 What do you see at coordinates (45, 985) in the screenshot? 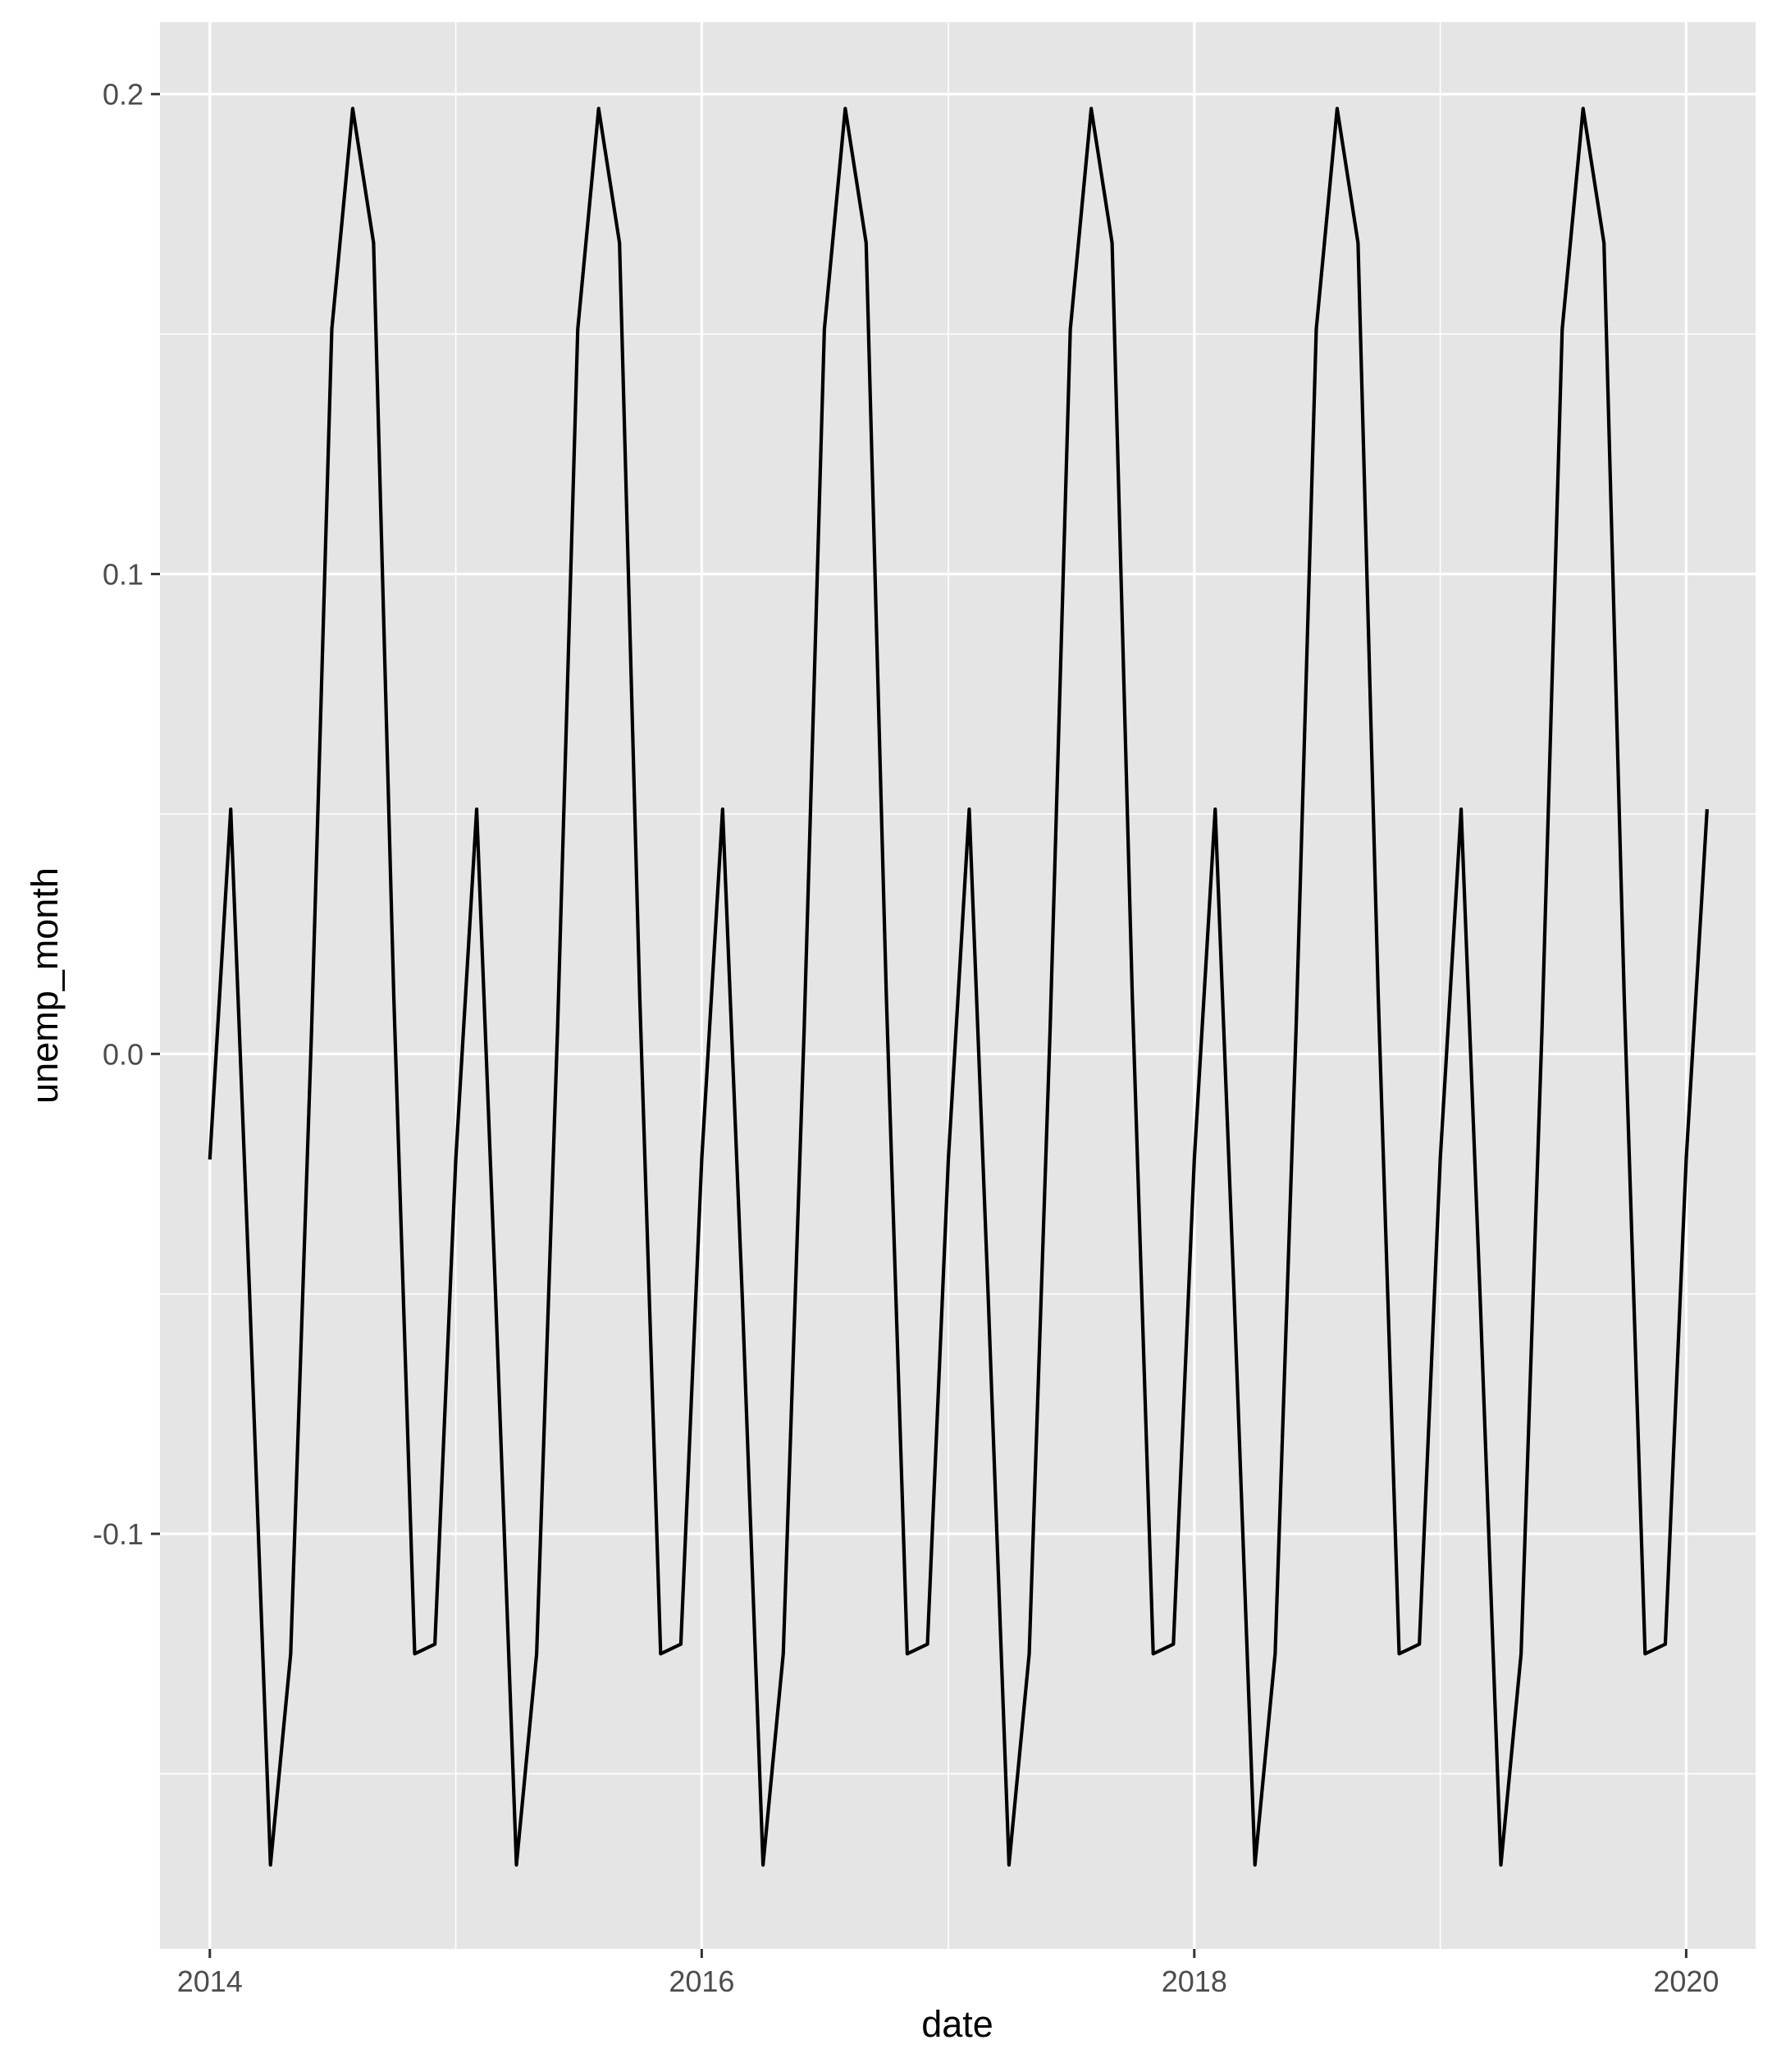
I see `y-axis-title: unemp_month` at bounding box center [45, 985].